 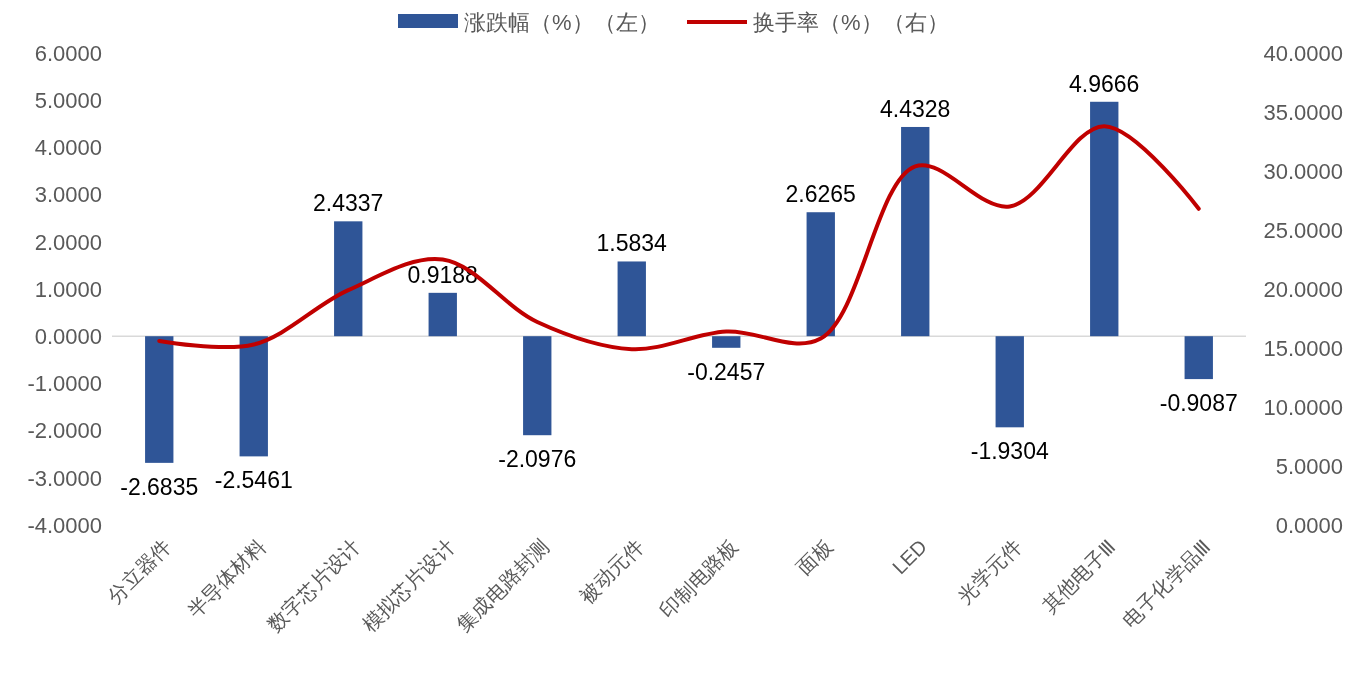 What do you see at coordinates (1303, 230) in the screenshot?
I see `y2-tick-label: 25.0000` at bounding box center [1303, 230].